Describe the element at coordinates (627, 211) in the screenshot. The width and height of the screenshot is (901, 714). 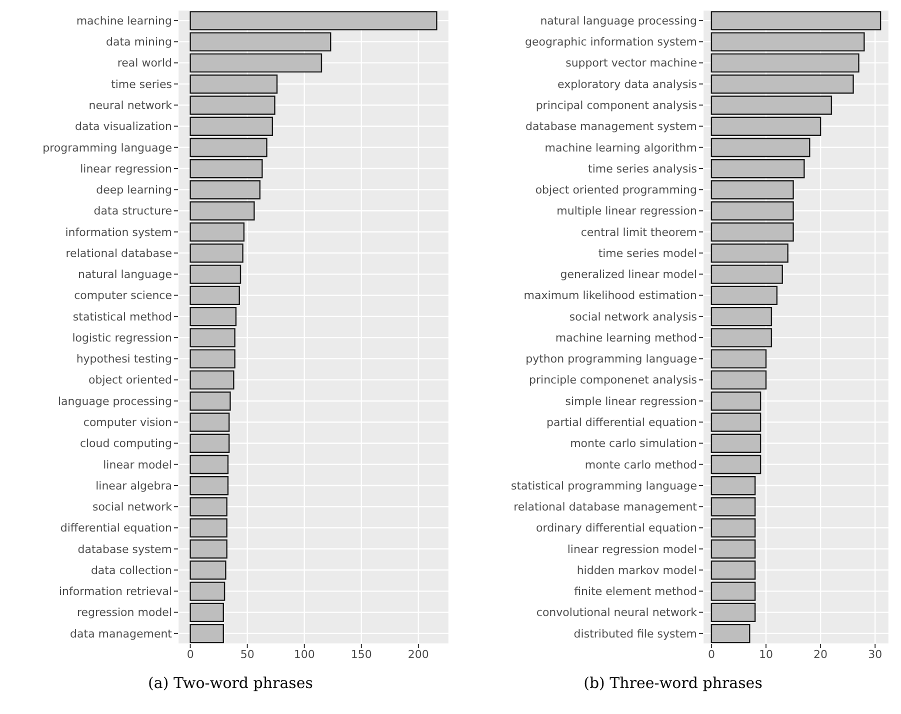
I see `y-tick-label: multiple linear regression` at that location.